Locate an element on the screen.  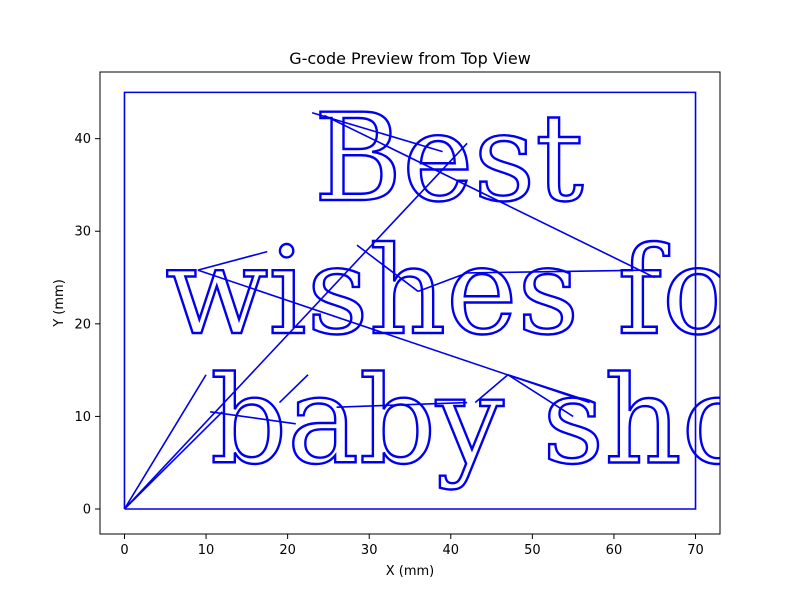
y-tick-label: 20 is located at coordinates (82, 324).